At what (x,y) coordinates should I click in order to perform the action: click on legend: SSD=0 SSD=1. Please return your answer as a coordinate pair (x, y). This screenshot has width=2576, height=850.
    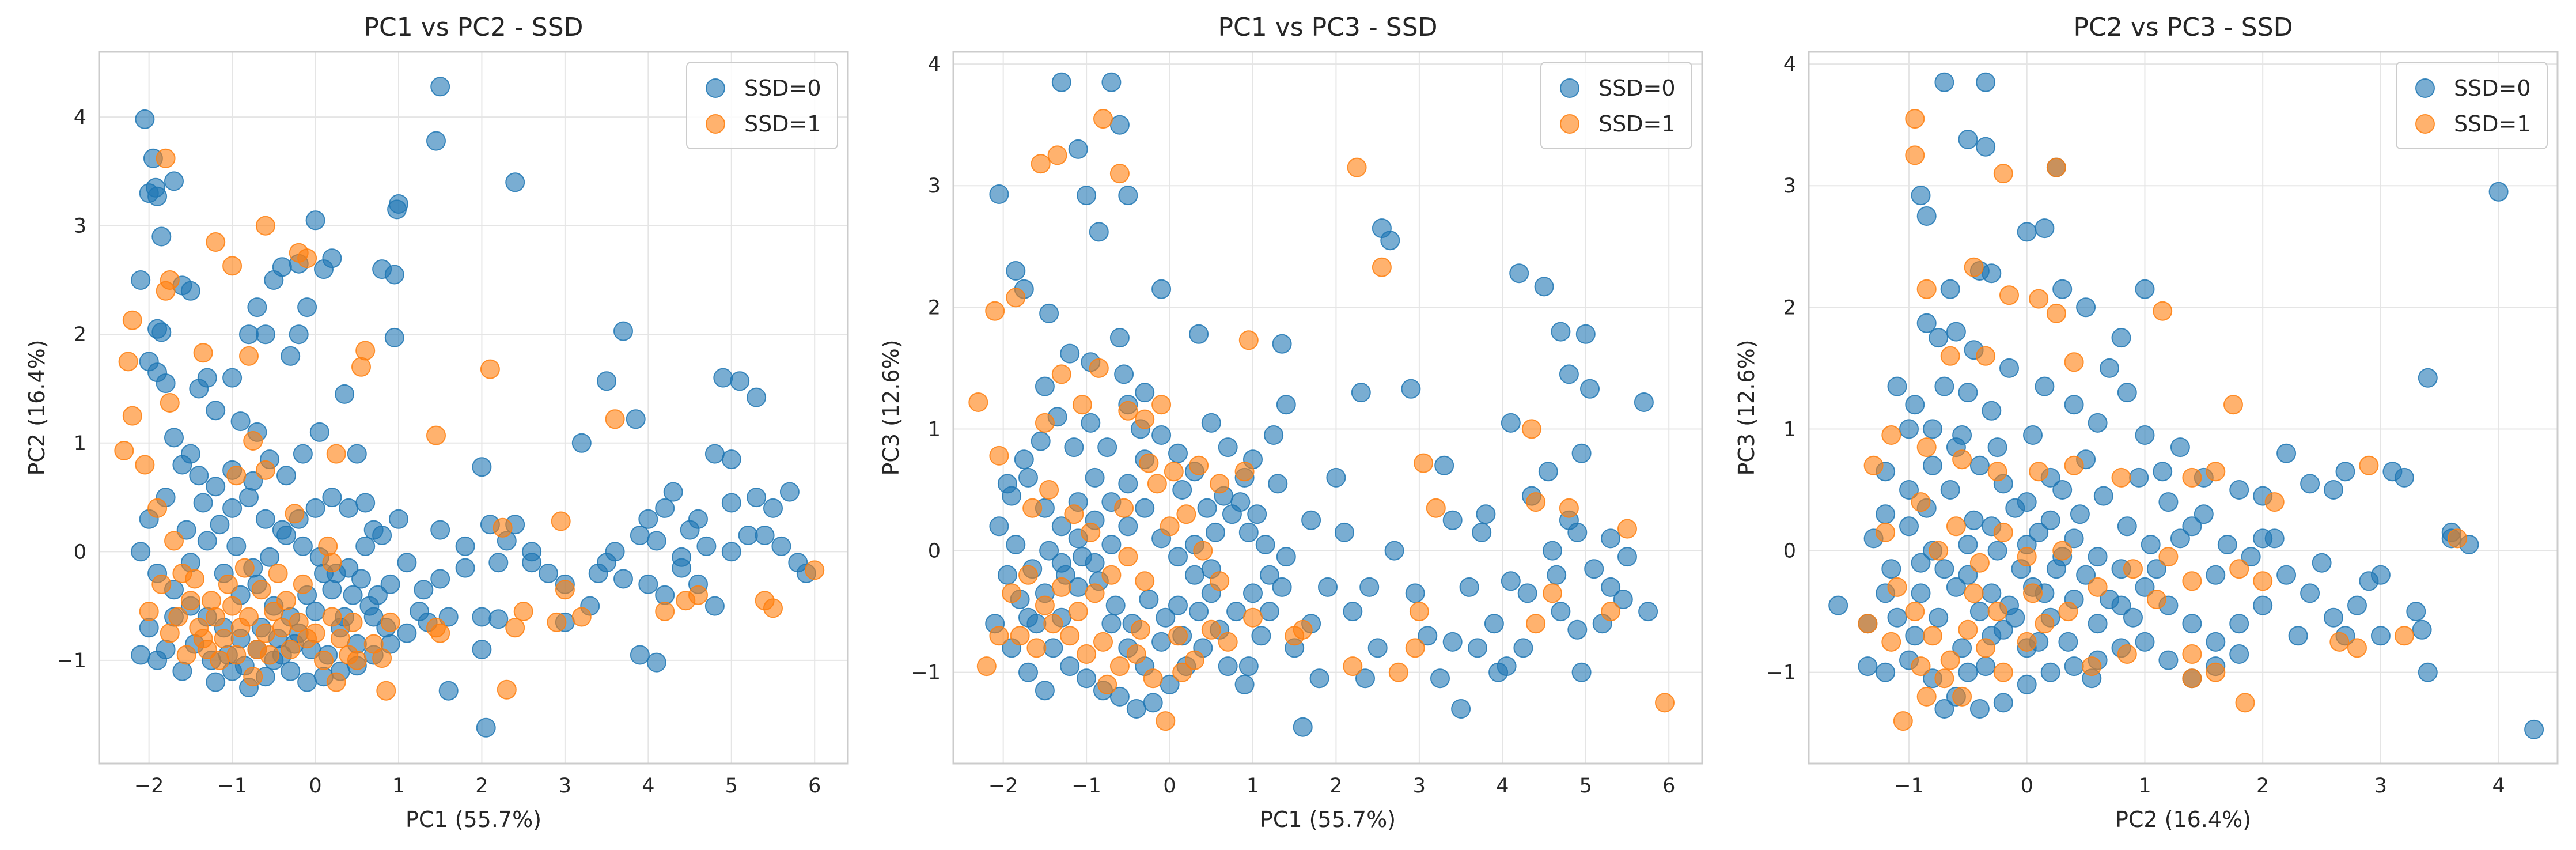
    Looking at the image, I should click on (2472, 106).